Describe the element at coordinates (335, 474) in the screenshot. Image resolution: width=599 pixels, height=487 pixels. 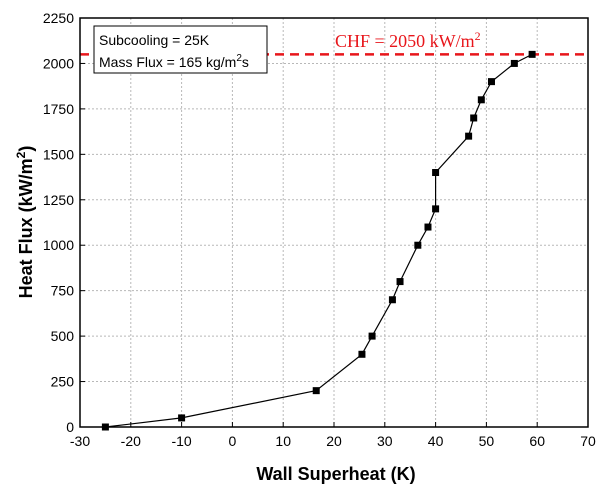
I see `x-axis-title: Wall Superheat (K)` at that location.